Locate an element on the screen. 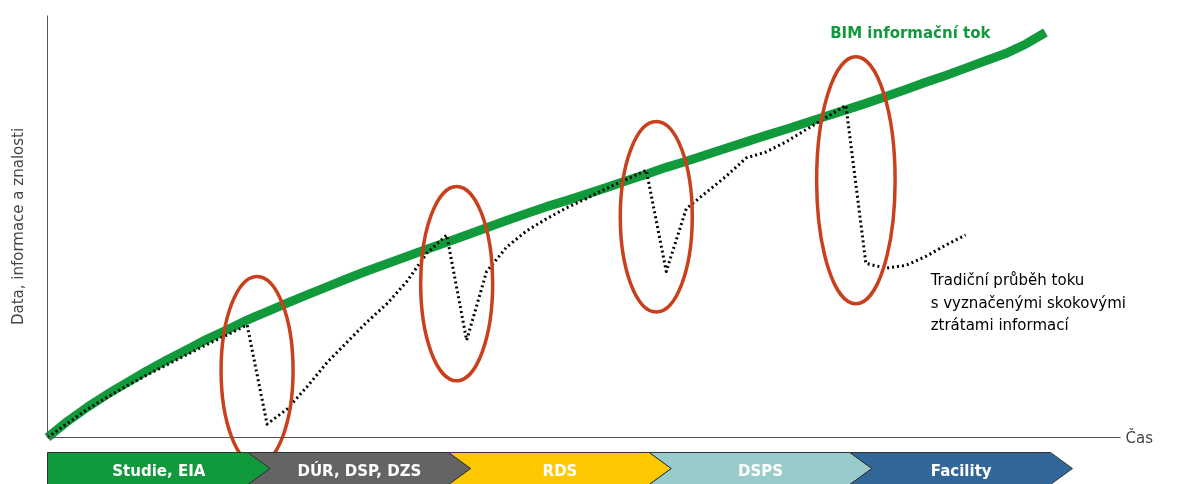  text: DÚR, DSP, DZS is located at coordinates (359, 470).